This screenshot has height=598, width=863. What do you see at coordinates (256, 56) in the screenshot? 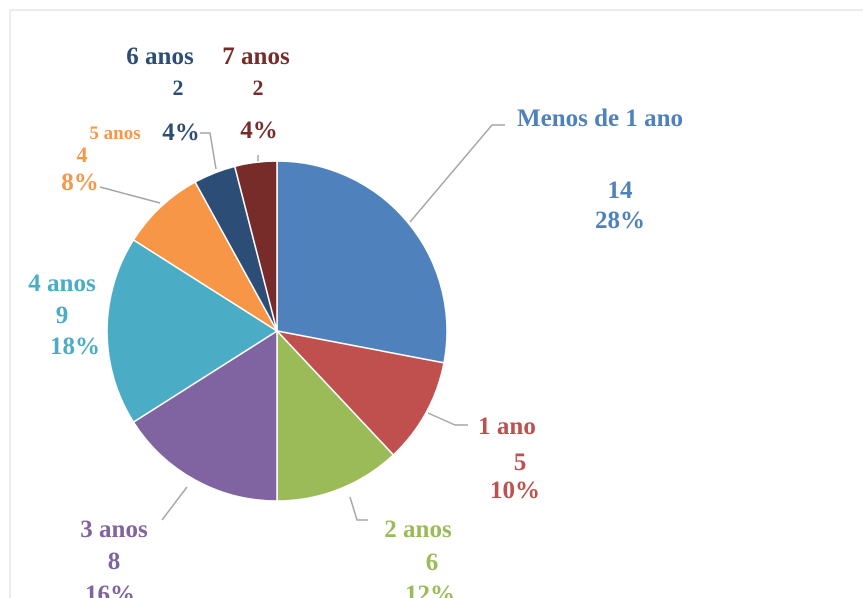
I see `category-label: 7 anos` at bounding box center [256, 56].